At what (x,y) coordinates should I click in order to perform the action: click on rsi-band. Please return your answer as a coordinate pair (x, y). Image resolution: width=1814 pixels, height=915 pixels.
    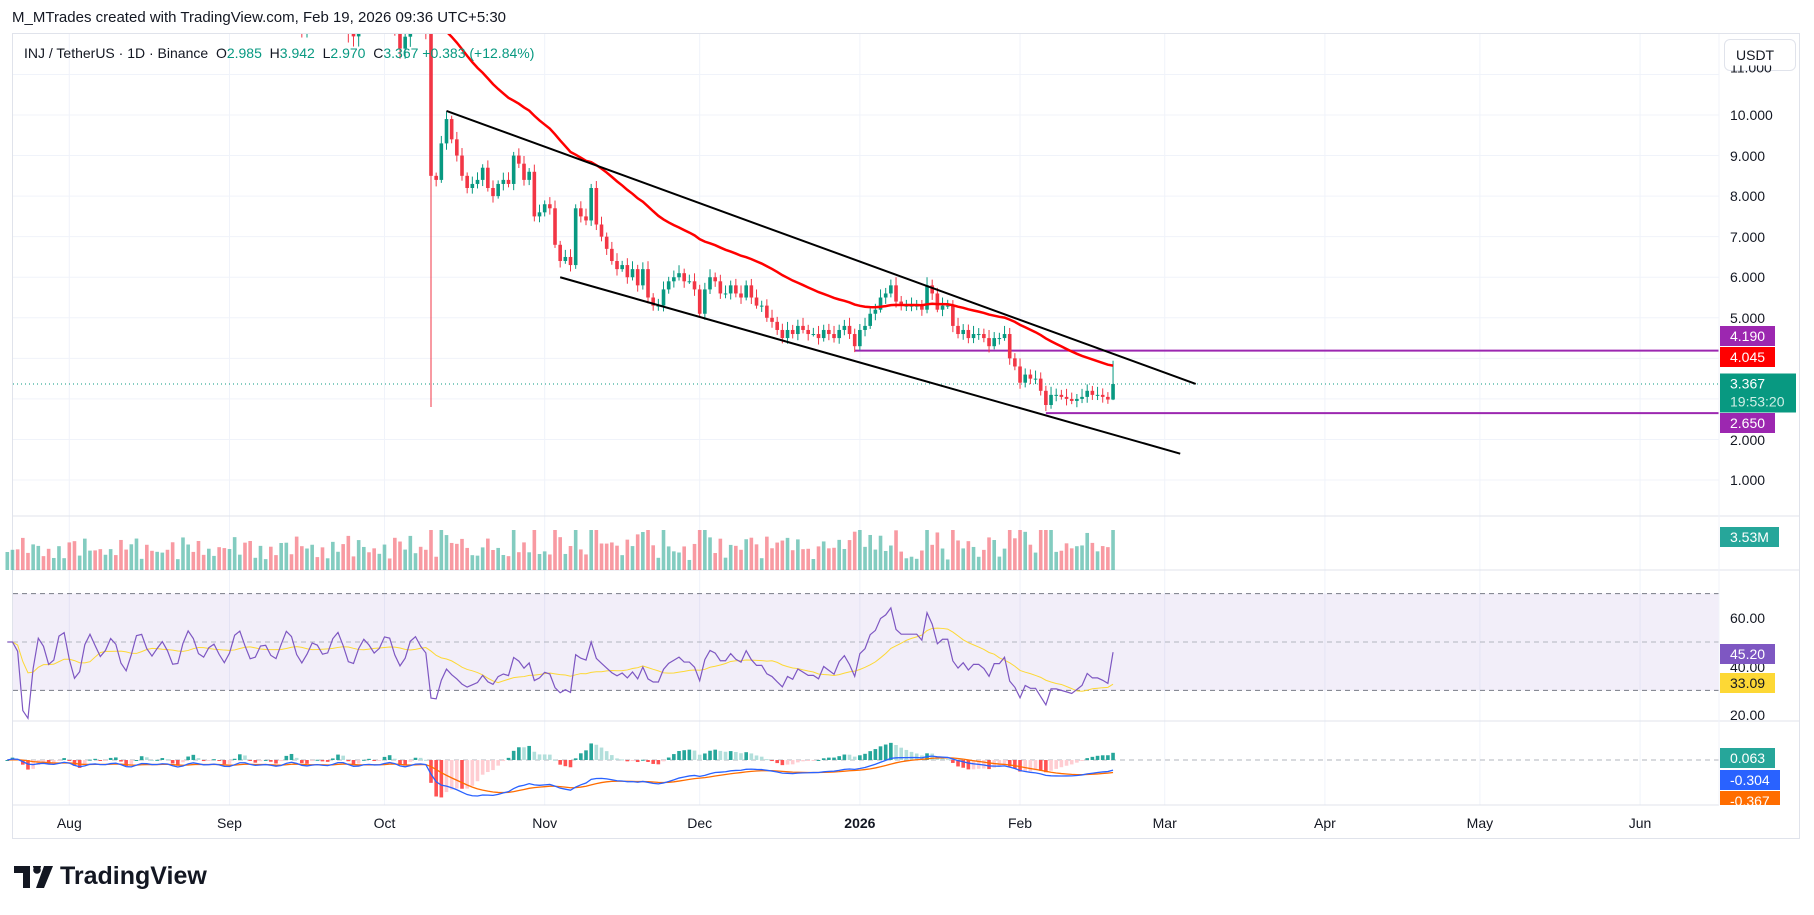
    Looking at the image, I should click on (866, 642).